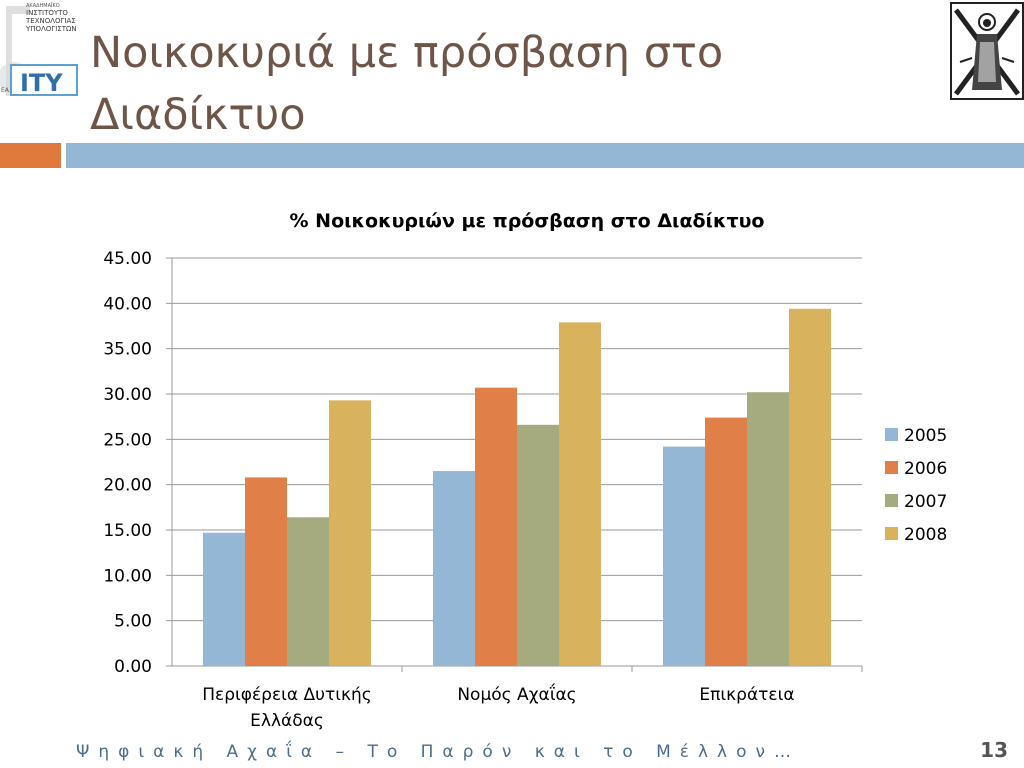  What do you see at coordinates (127, 486) in the screenshot?
I see `y-tick-label: 20.00` at bounding box center [127, 486].